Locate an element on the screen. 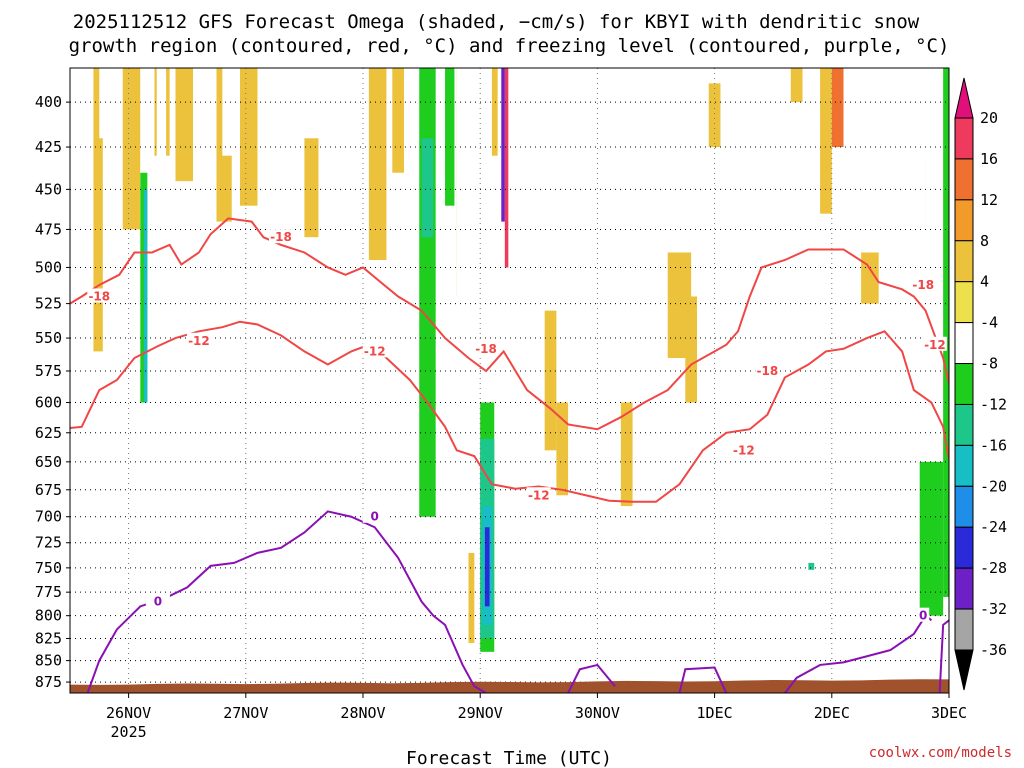 Image resolution: width=1024 pixels, height=768 pixels. colorbar-label-9: -20 is located at coordinates (993, 486).